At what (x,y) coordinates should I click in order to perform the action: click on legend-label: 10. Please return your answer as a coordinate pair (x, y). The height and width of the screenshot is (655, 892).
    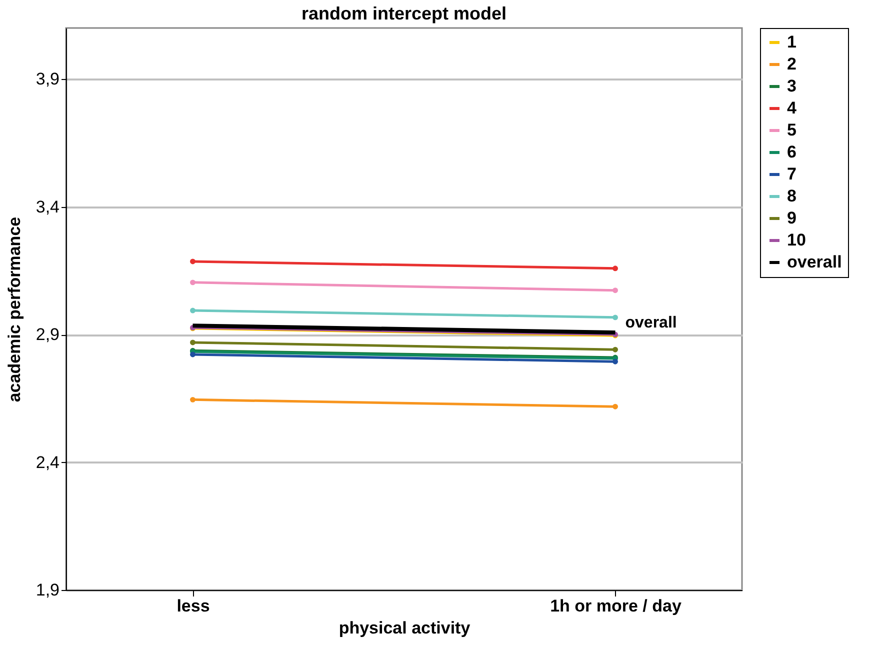
    Looking at the image, I should click on (796, 240).